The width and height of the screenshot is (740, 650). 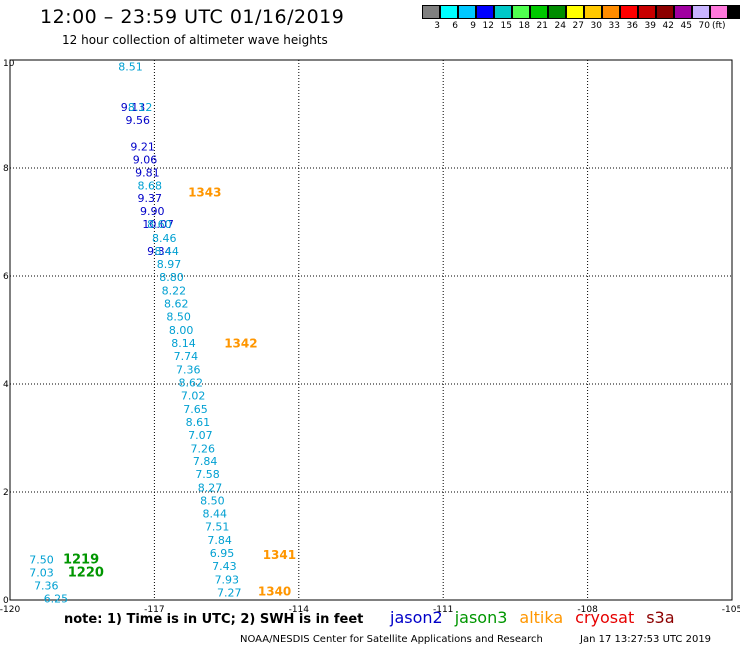 What do you see at coordinates (274, 591) in the screenshot?
I see `wave-height-label: 1340` at bounding box center [274, 591].